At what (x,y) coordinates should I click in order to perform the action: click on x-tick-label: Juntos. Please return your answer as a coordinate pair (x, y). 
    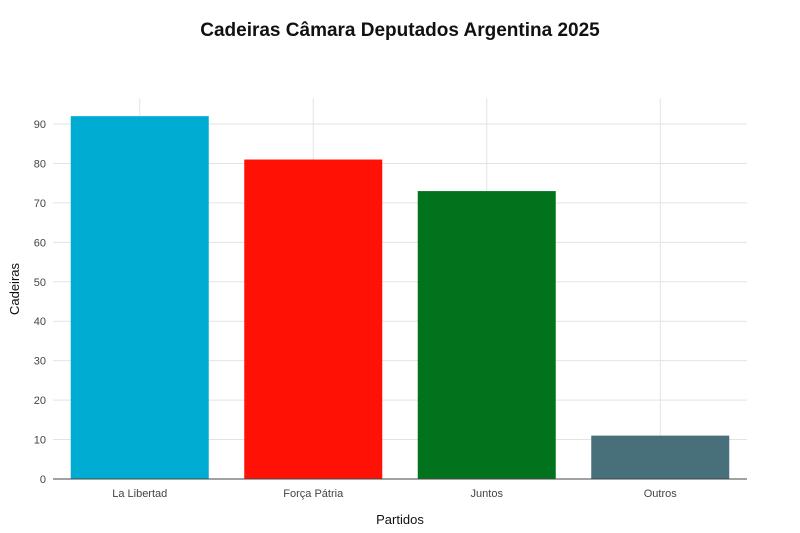
    Looking at the image, I should click on (487, 494).